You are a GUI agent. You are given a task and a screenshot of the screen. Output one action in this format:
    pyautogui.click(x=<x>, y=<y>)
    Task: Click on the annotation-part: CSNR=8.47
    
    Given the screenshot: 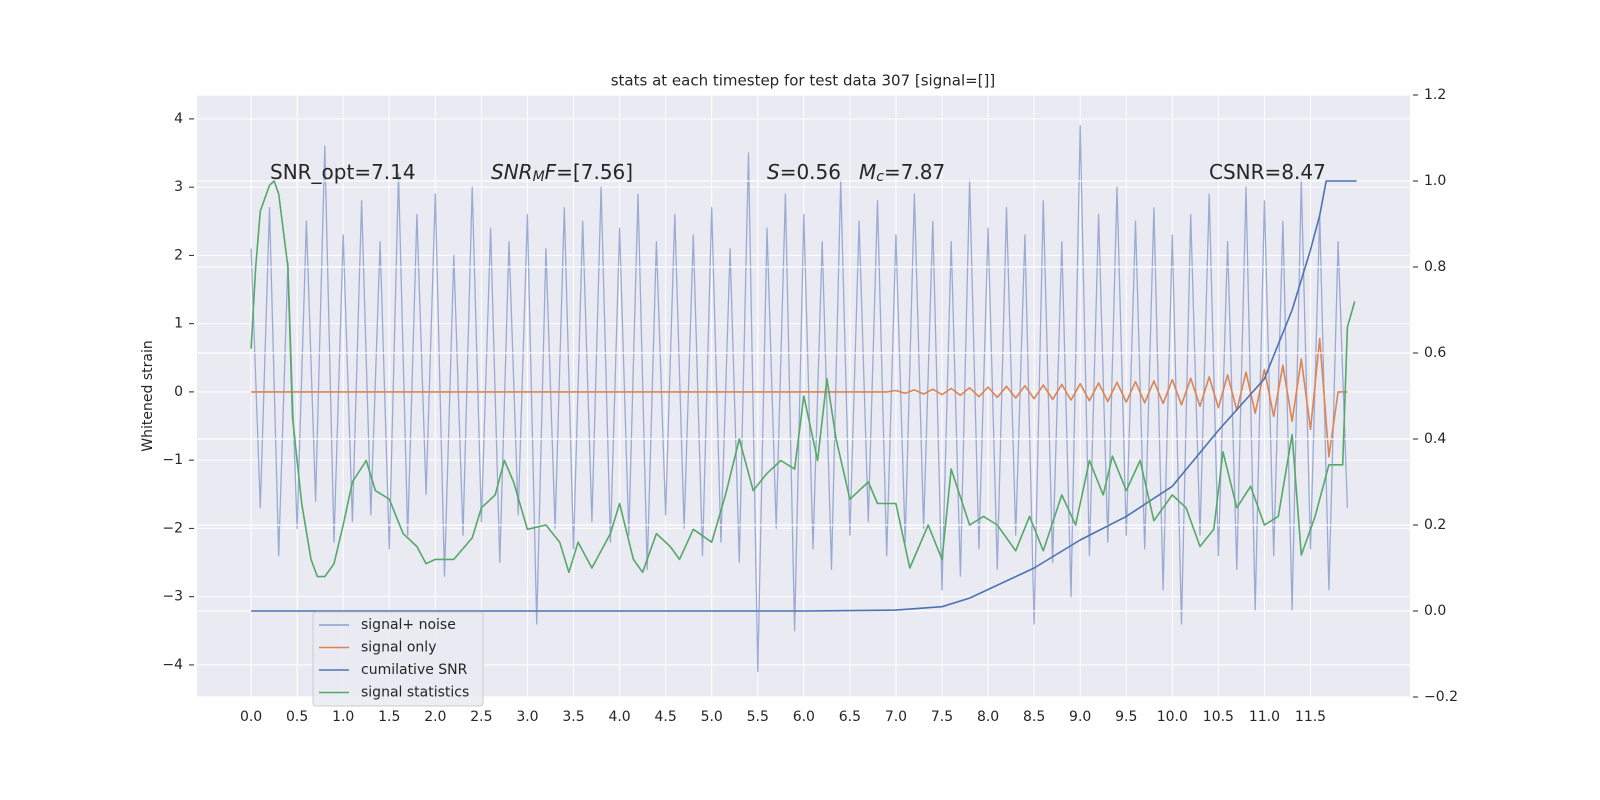 What is the action you would take?
    pyautogui.click(x=1267, y=172)
    